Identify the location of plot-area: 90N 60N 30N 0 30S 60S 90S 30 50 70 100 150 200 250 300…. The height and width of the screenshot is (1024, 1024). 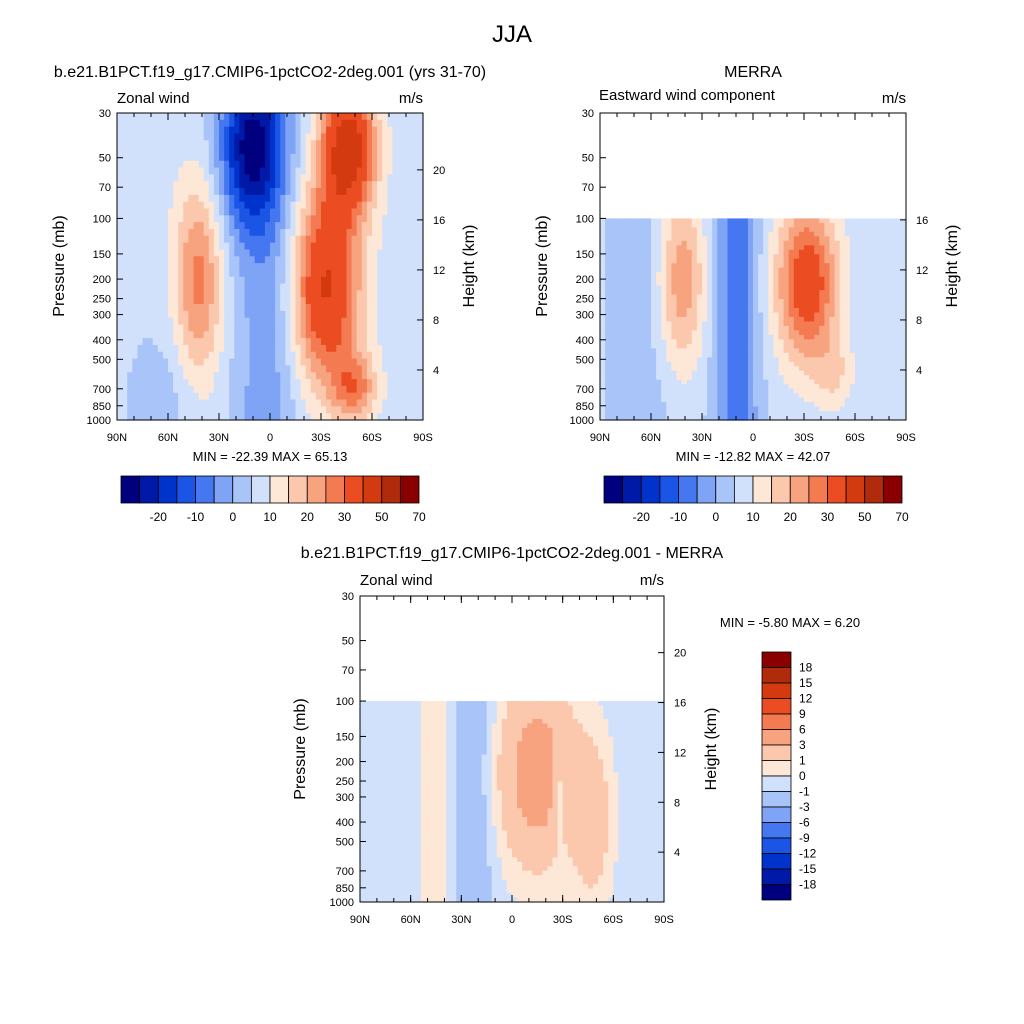
(266, 276).